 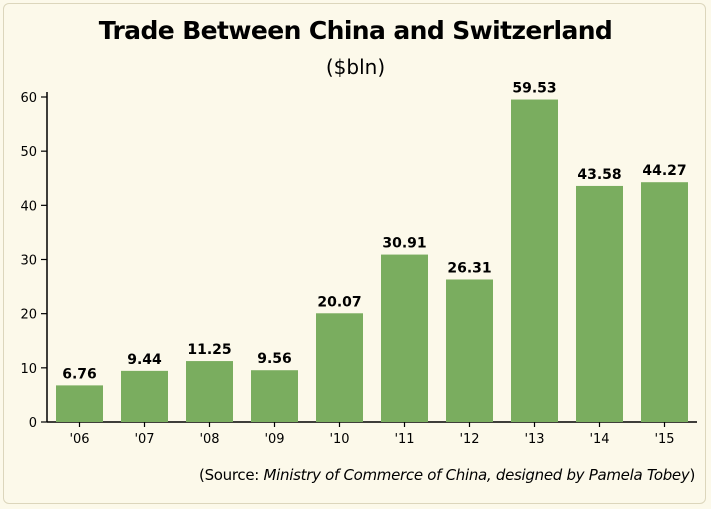 I want to click on bar-value-label: 11.25, so click(x=209, y=350).